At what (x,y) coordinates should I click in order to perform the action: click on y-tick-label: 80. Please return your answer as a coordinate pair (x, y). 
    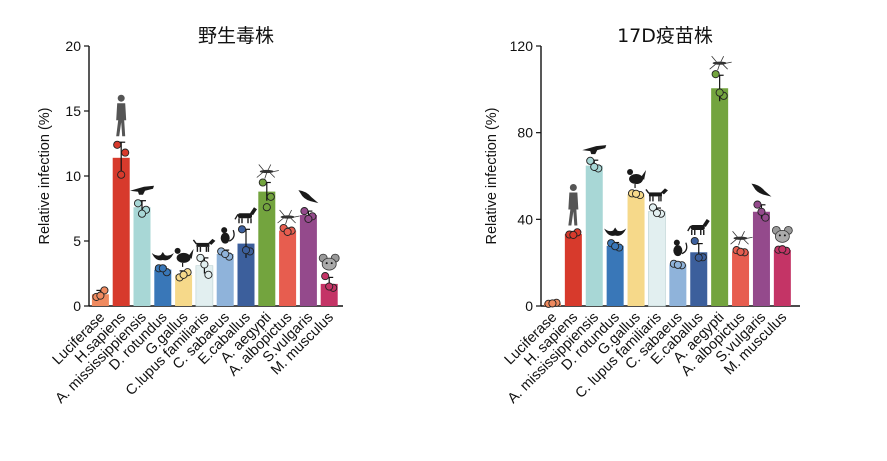
    Looking at the image, I should click on (525, 133).